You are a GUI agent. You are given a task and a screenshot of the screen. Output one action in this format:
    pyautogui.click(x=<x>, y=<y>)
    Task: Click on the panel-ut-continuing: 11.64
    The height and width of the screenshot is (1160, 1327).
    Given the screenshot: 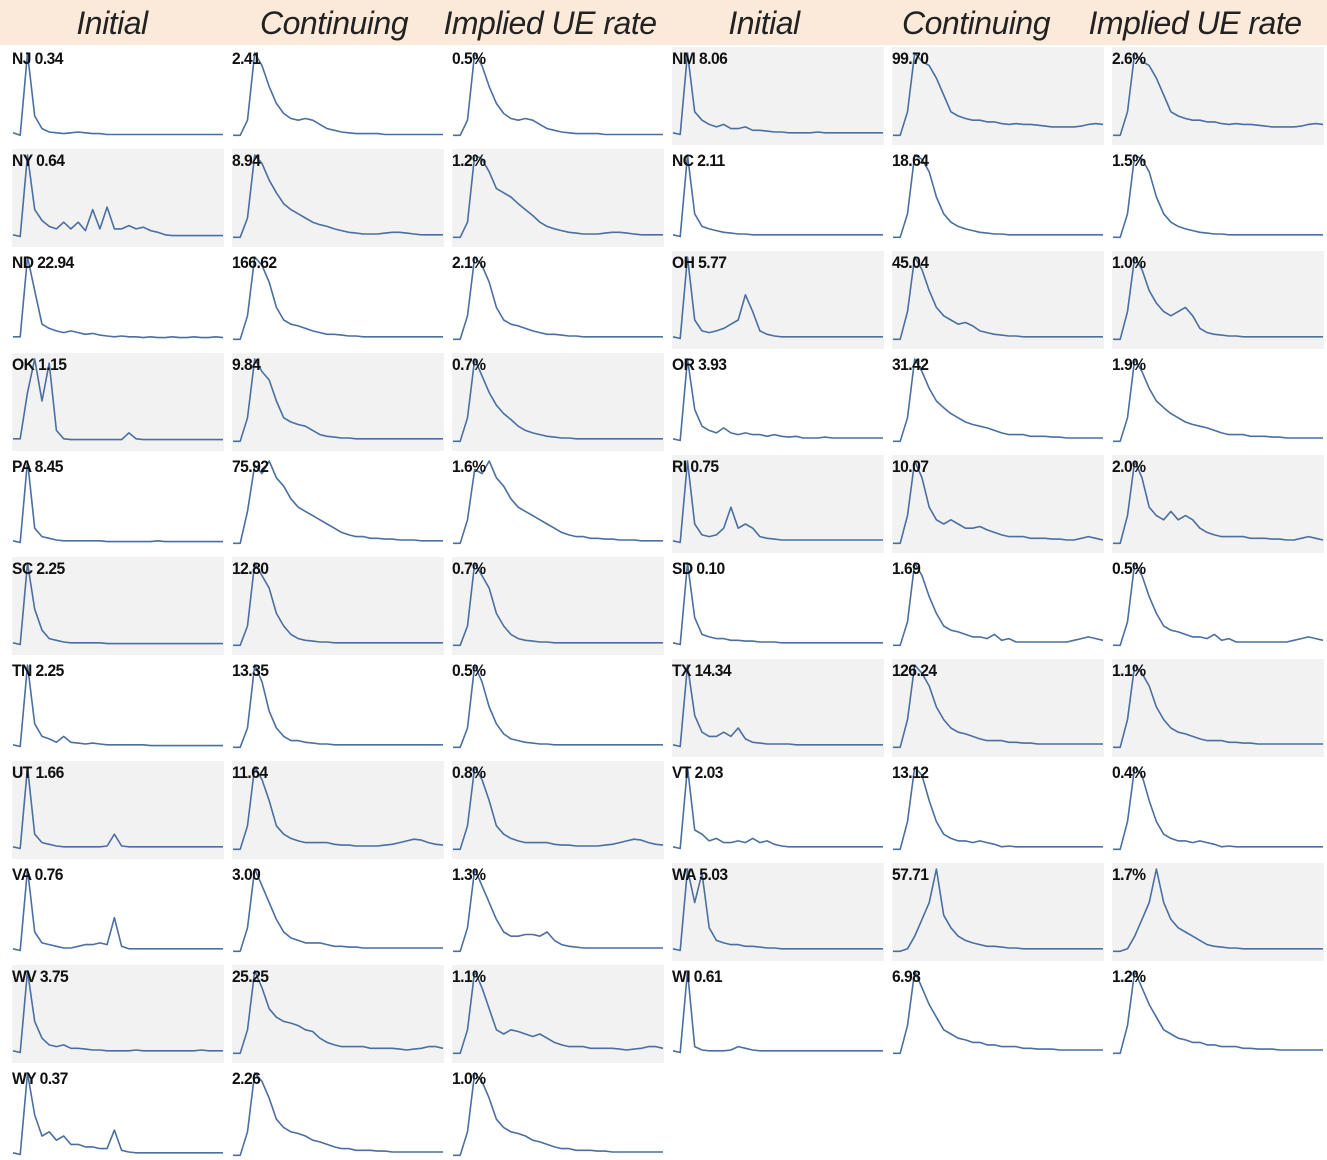 What is the action you would take?
    pyautogui.click(x=338, y=810)
    